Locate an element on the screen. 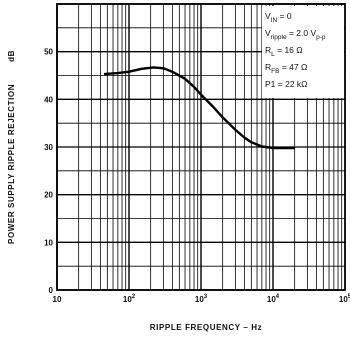  condition-line: Vripple = 2.0 Vp-p is located at coordinates (295, 34).